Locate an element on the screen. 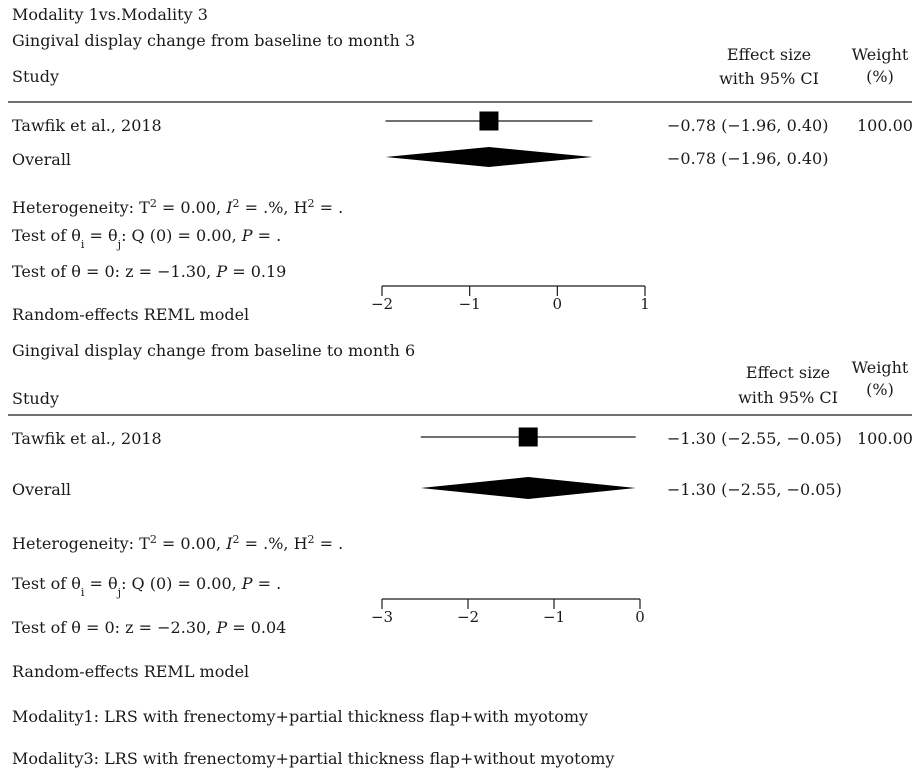  z-test-stats: Test of θ = 0: z = −2.30, P = 0.04 is located at coordinates (149, 627).